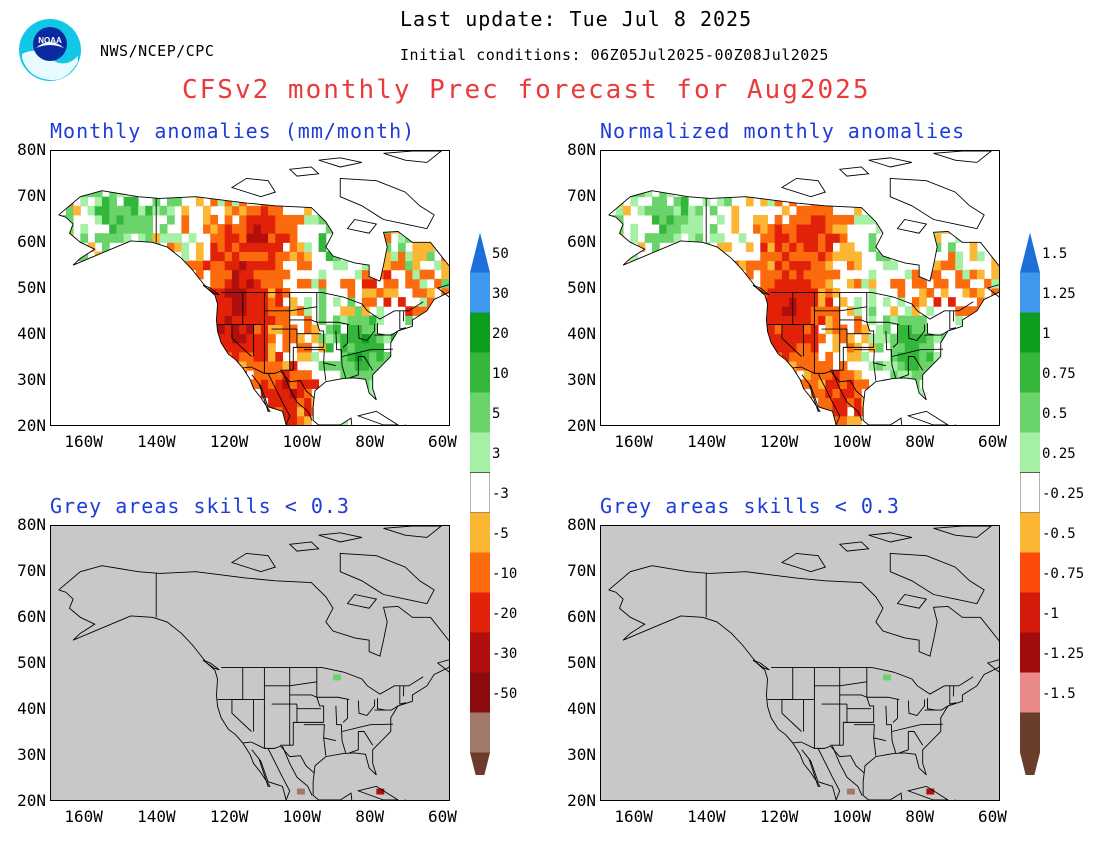 The image size is (1100, 850). Describe the element at coordinates (233, 131) in the screenshot. I see `panel-title-anomalies: Monthly anomalies (mm/month)` at that location.